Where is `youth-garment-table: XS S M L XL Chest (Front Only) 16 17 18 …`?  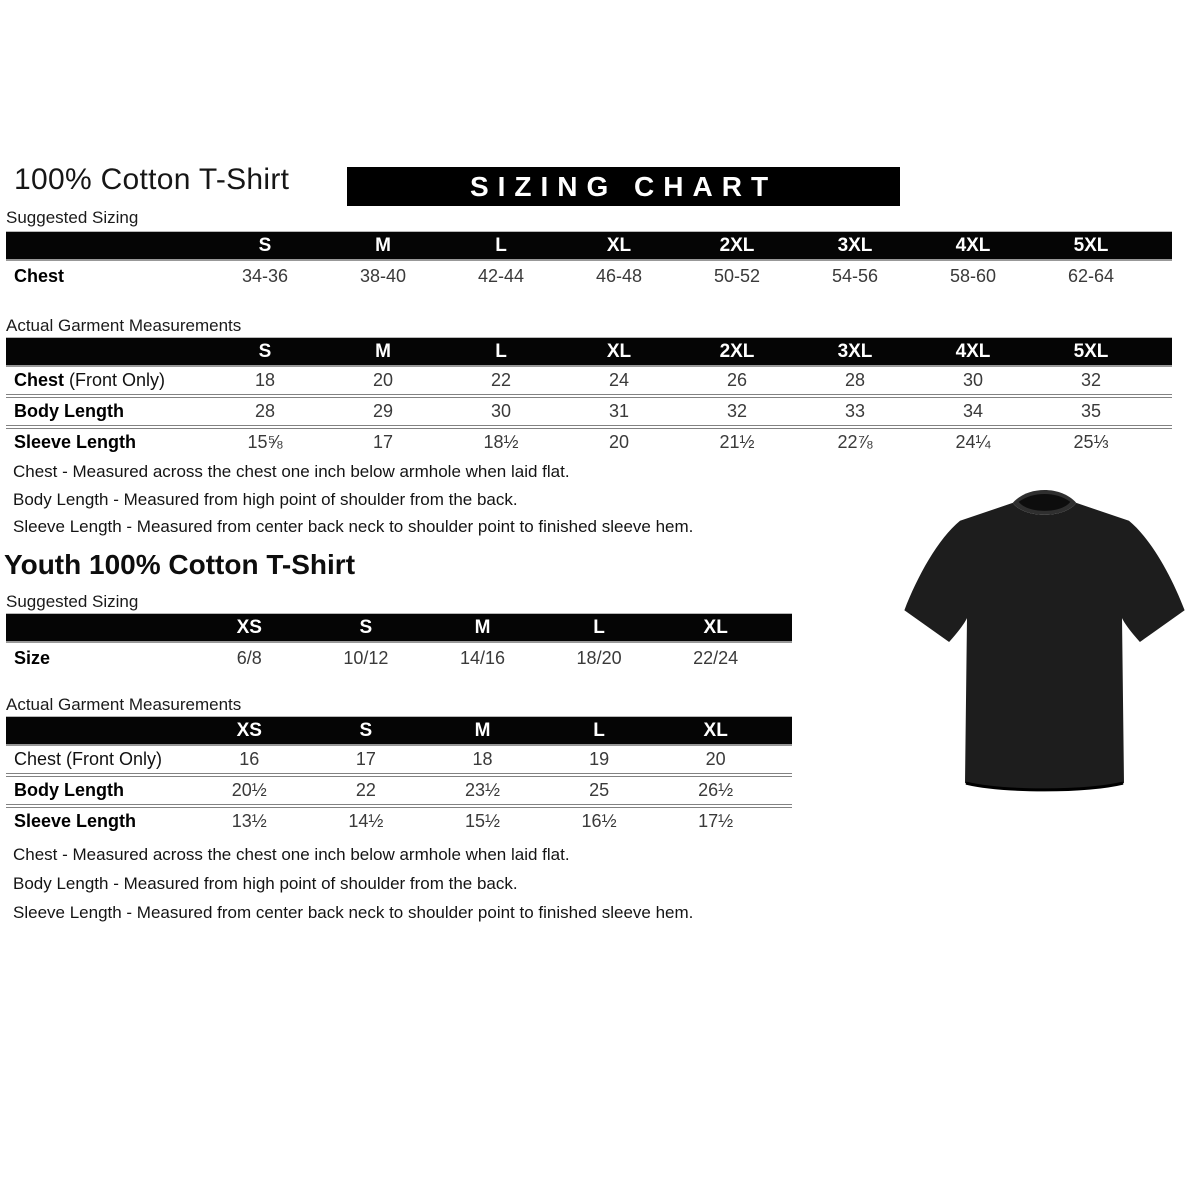
youth-garment-table: XS S M L XL Chest (Front Only) 16 17 18 … is located at coordinates (399, 775).